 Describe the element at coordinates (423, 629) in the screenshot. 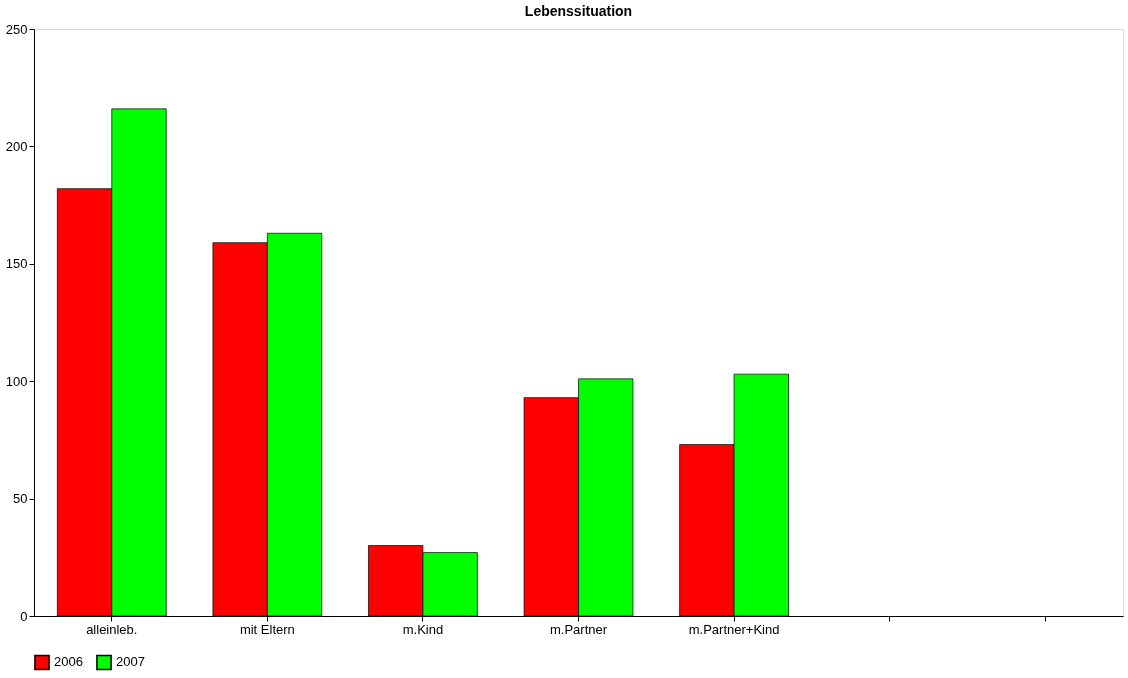

I see `x-tick-label: m.Kind` at that location.